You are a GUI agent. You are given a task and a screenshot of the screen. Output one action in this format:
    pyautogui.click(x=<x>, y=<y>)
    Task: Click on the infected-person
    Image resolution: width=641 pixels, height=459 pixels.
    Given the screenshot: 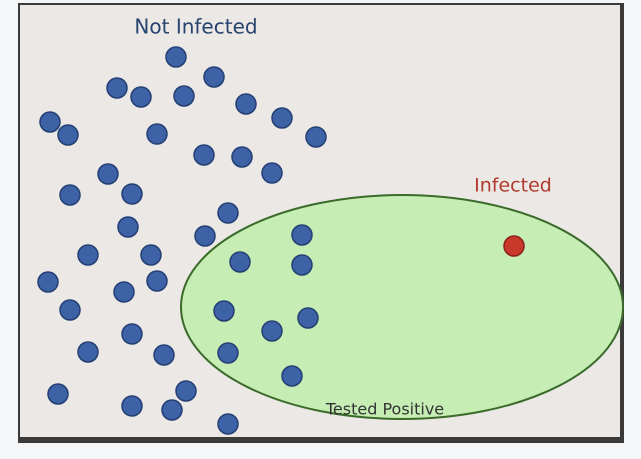 What is the action you would take?
    pyautogui.click(x=514, y=246)
    